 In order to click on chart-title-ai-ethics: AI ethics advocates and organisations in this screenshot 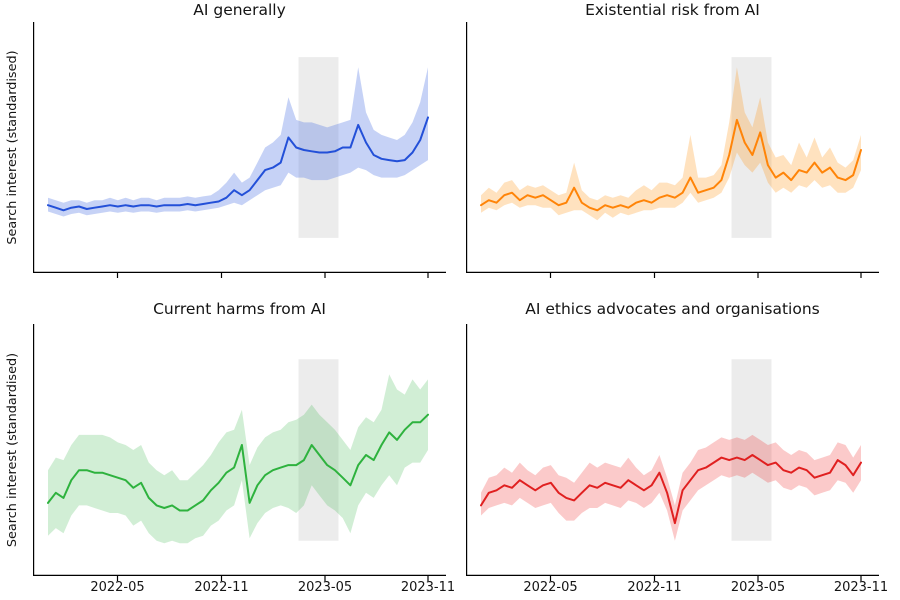, I will do `click(672, 309)`.